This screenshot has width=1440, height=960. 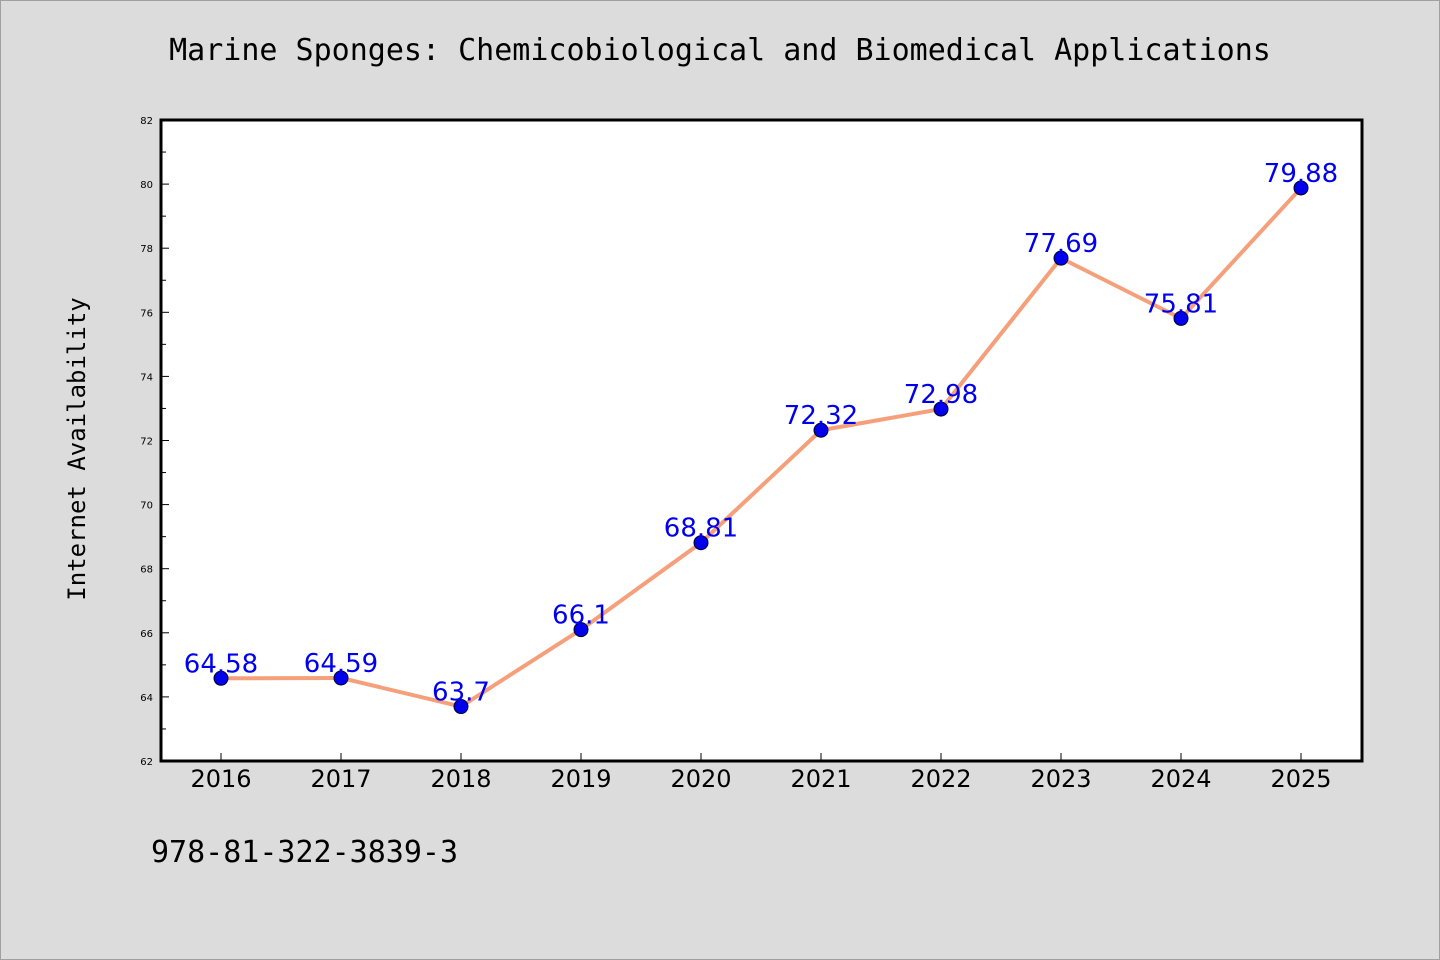 What do you see at coordinates (341, 664) in the screenshot?
I see `data-label: 64.59` at bounding box center [341, 664].